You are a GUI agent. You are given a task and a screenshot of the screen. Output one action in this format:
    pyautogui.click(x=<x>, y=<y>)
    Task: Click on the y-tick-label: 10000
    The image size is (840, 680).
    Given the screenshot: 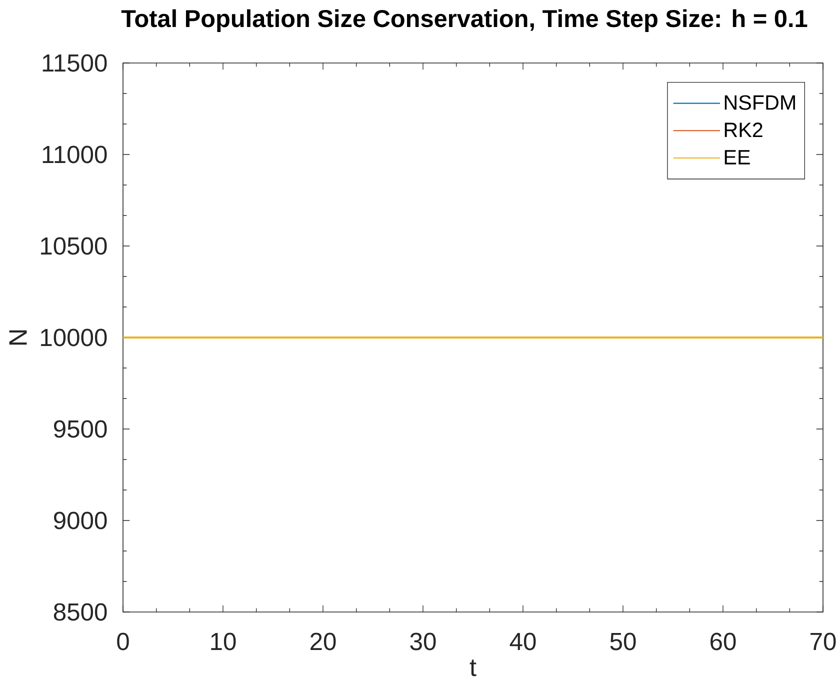 What is the action you would take?
    pyautogui.click(x=74, y=337)
    